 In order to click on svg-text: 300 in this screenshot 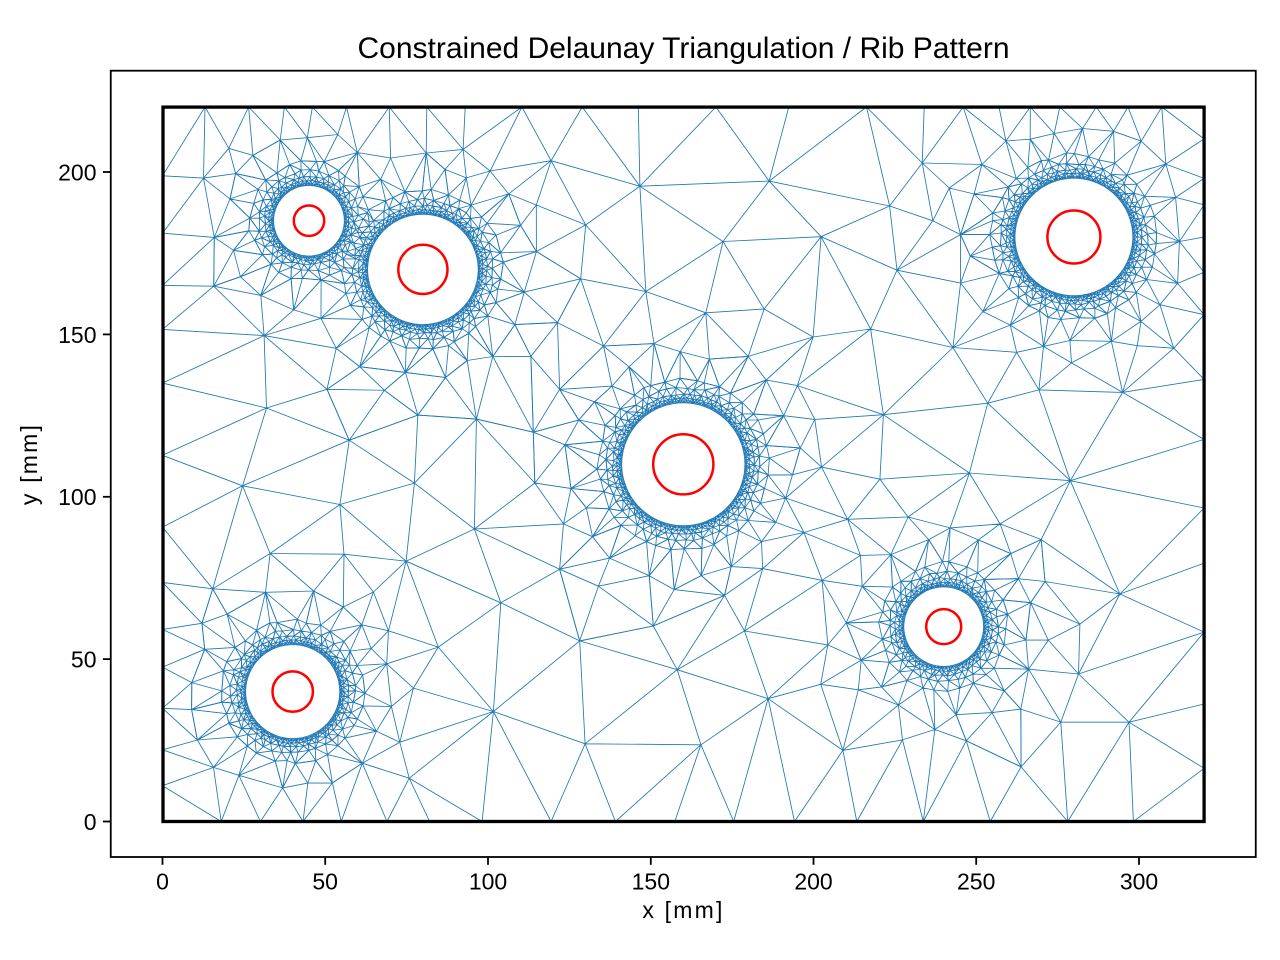, I will do `click(1139, 882)`.